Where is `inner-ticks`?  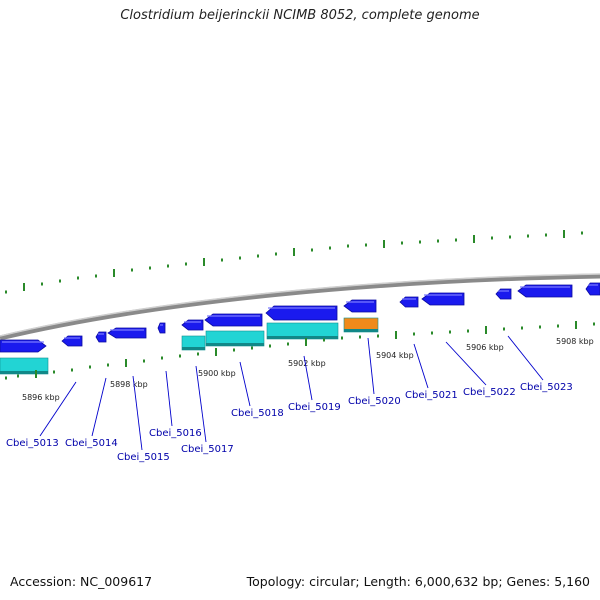 inner-ticks is located at coordinates (300, 350).